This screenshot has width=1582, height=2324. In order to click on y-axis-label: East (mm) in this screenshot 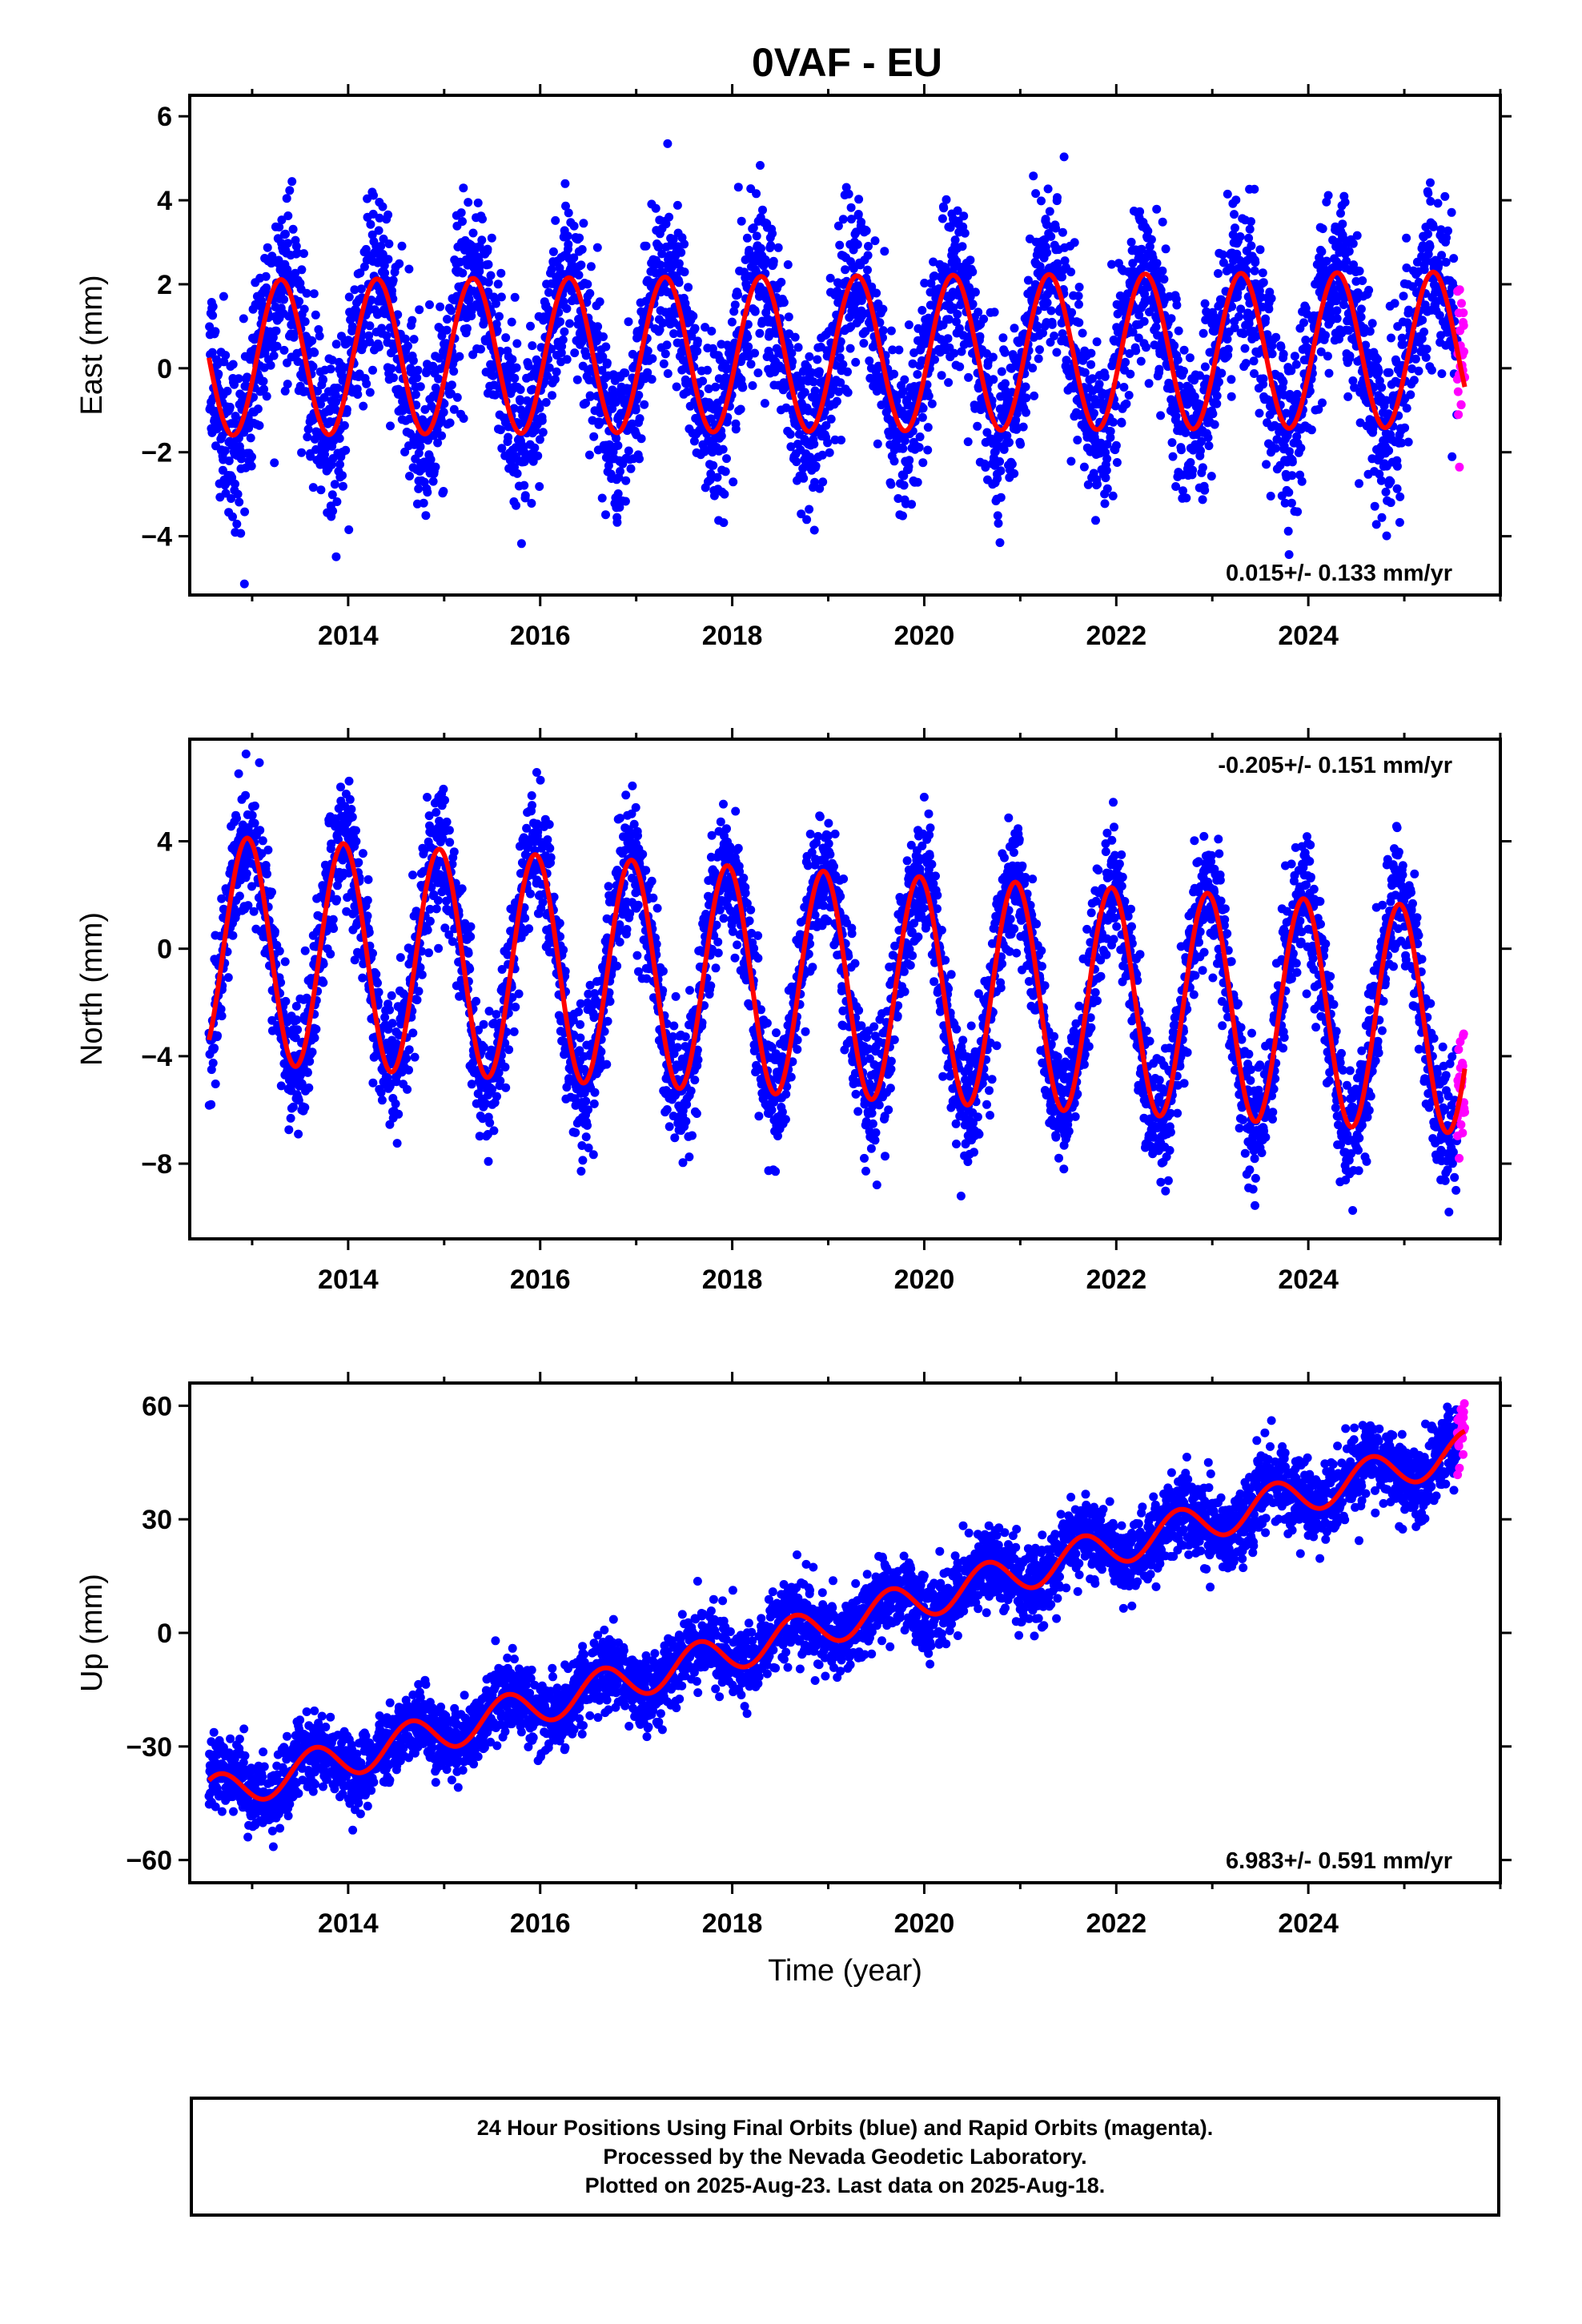, I will do `click(92, 345)`.